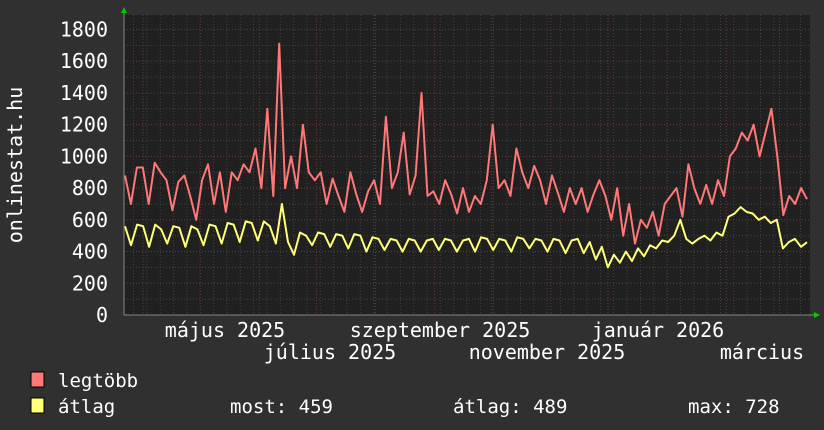 The width and height of the screenshot is (824, 430). Describe the element at coordinates (466, 236) in the screenshot. I see `series-line-atlag` at that location.